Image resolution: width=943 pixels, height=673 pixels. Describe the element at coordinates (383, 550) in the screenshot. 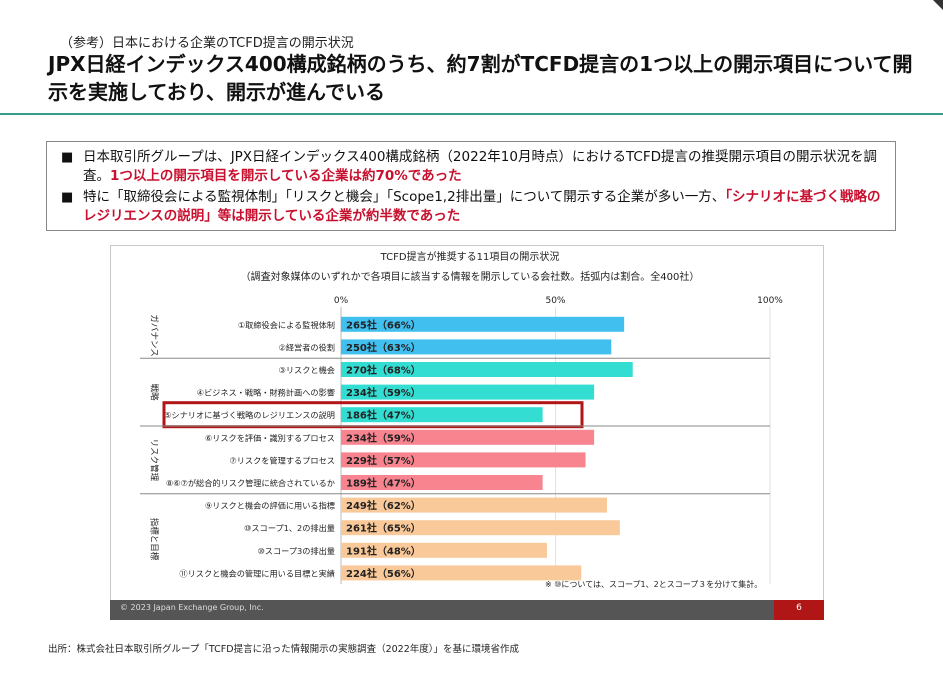

I see `bar-value-label: 191社（48%）` at that location.